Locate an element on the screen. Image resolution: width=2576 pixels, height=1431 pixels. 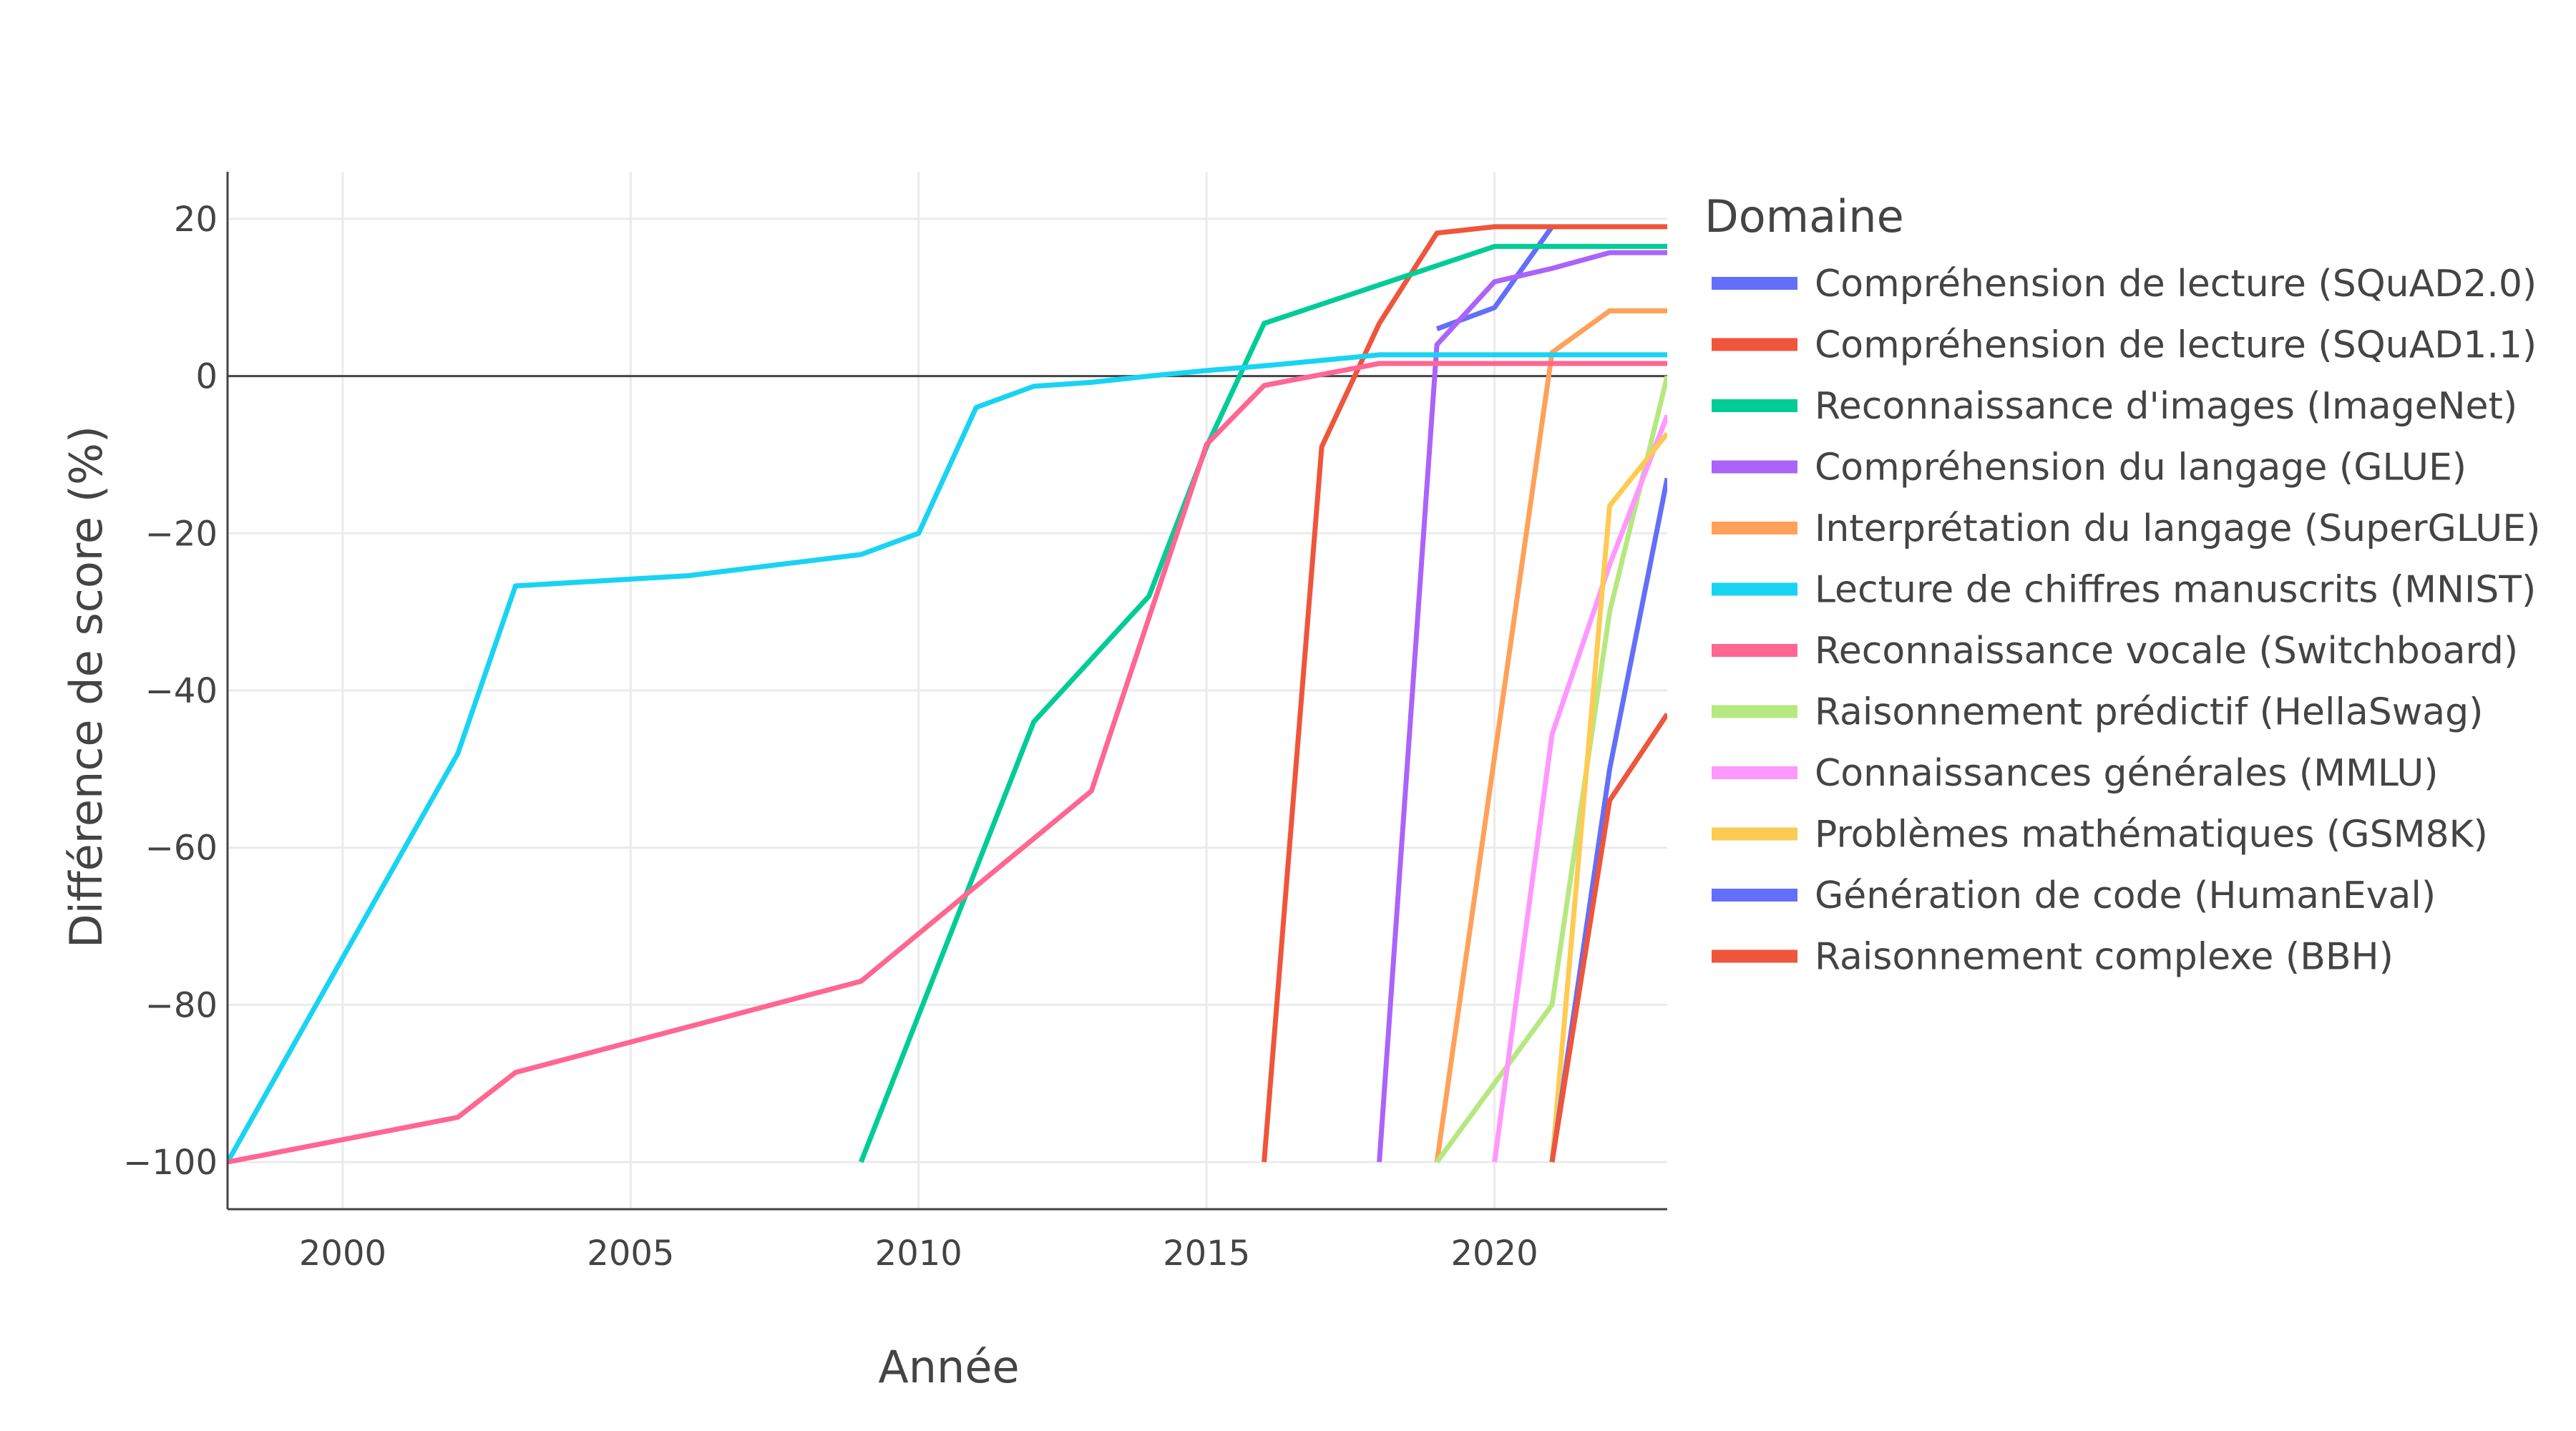
y-tick-label: −60 is located at coordinates (181, 849).